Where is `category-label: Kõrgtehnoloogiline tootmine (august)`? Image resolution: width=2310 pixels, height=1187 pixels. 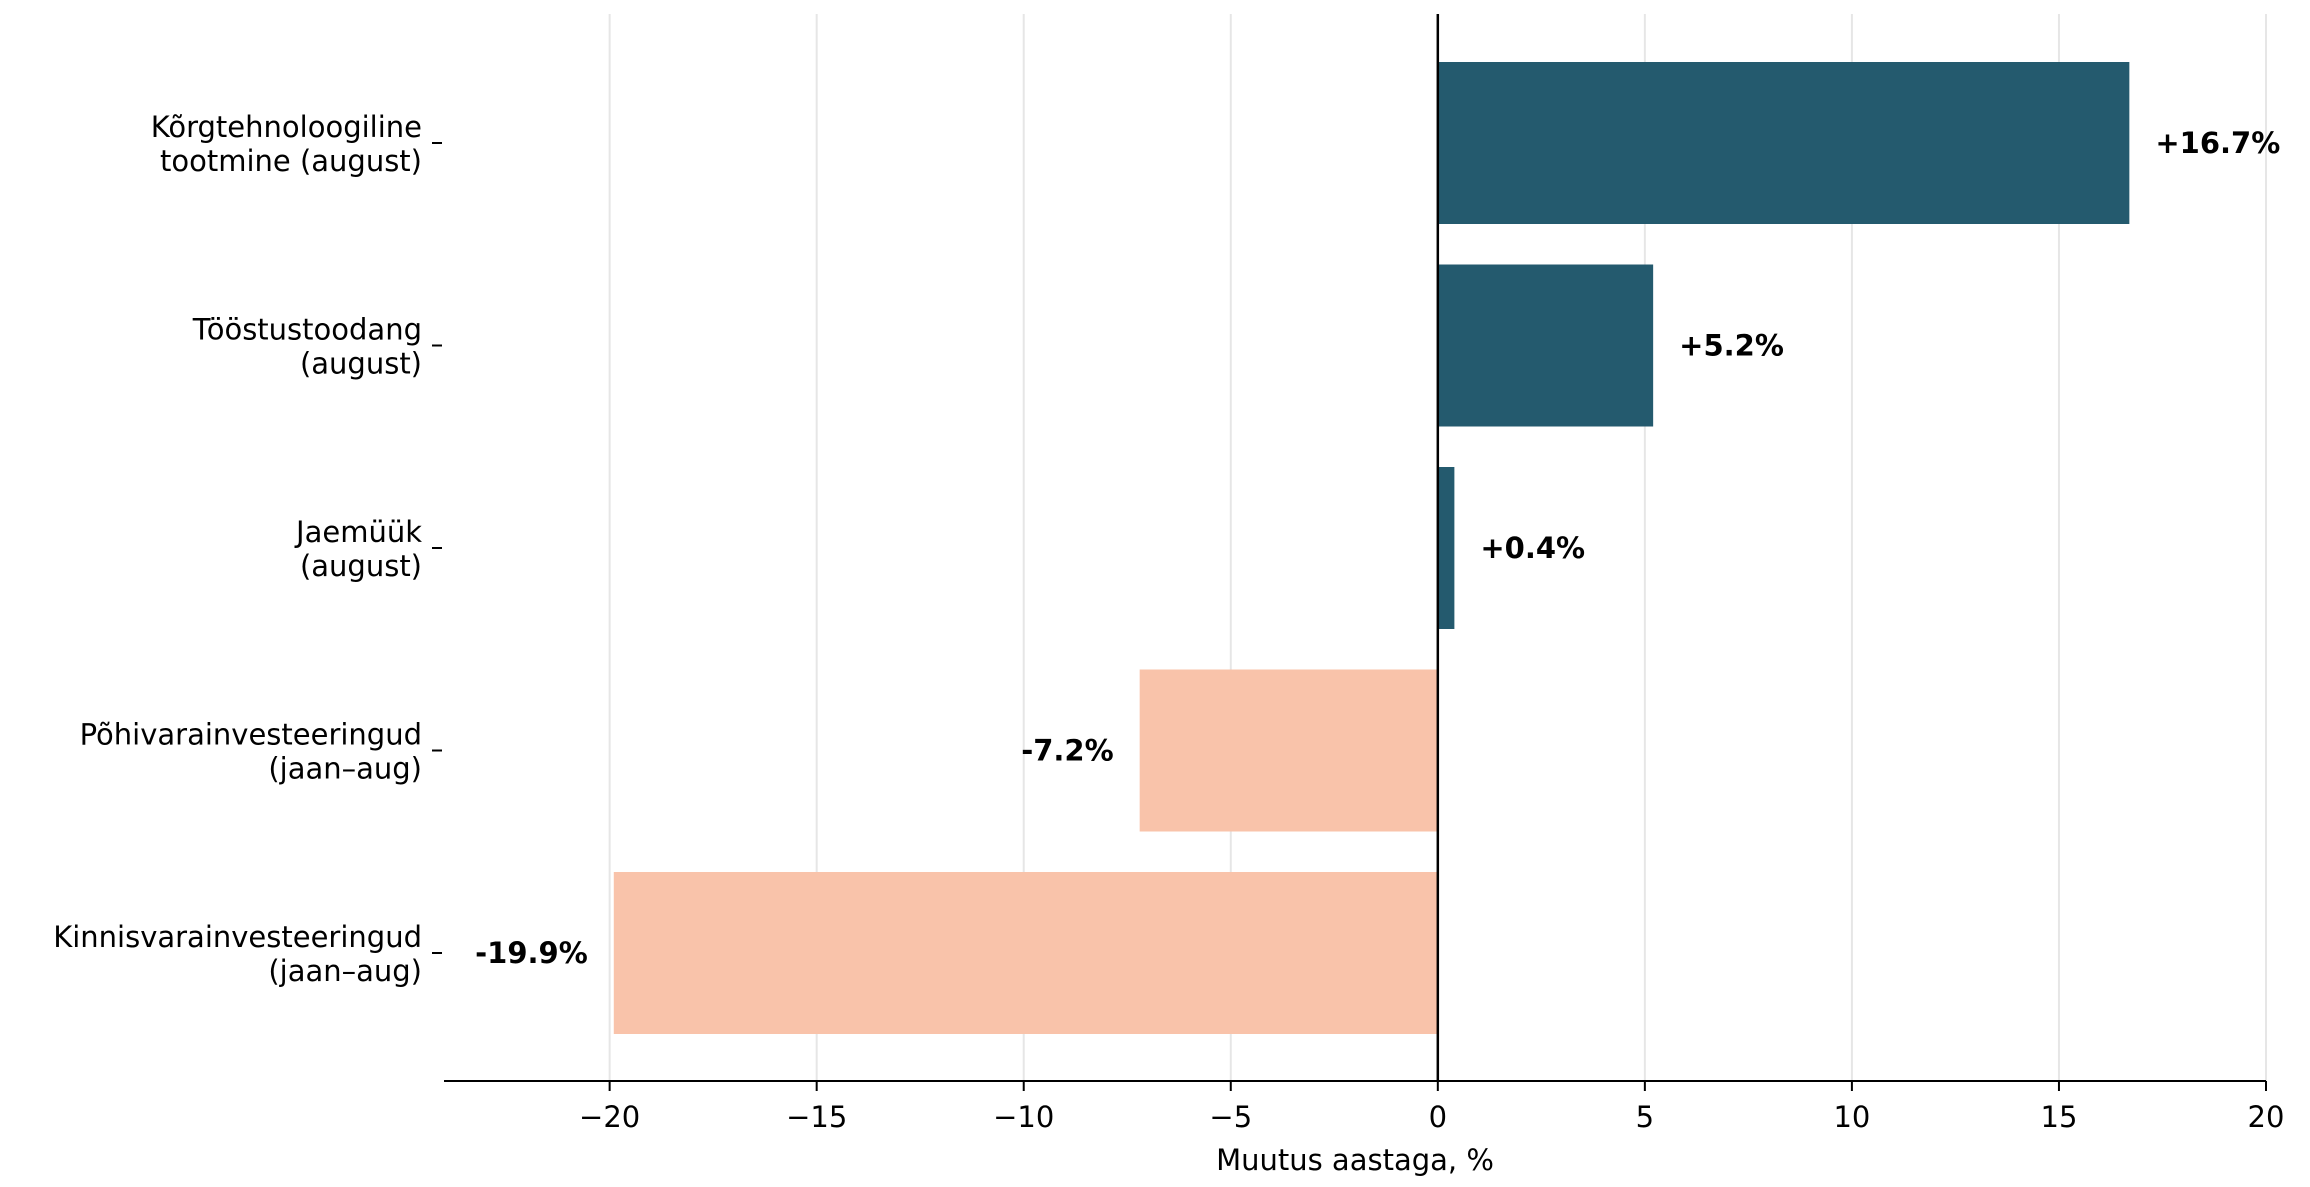 category-label: Kõrgtehnoloogiline tootmine (august) is located at coordinates (286, 144).